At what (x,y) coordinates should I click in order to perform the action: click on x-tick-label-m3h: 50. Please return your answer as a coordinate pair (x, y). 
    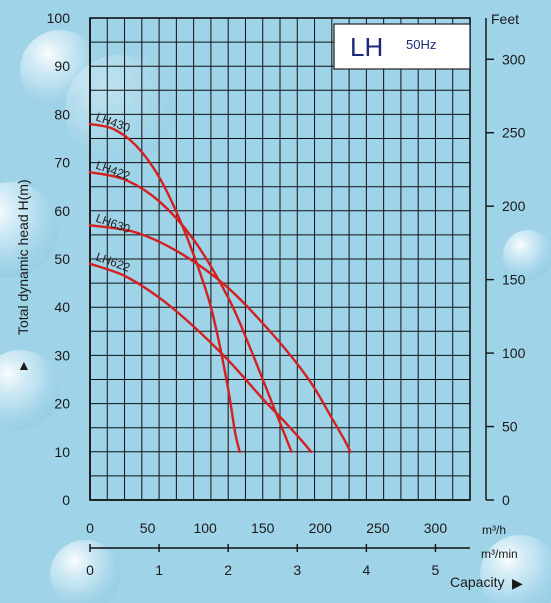
    Looking at the image, I should click on (148, 528).